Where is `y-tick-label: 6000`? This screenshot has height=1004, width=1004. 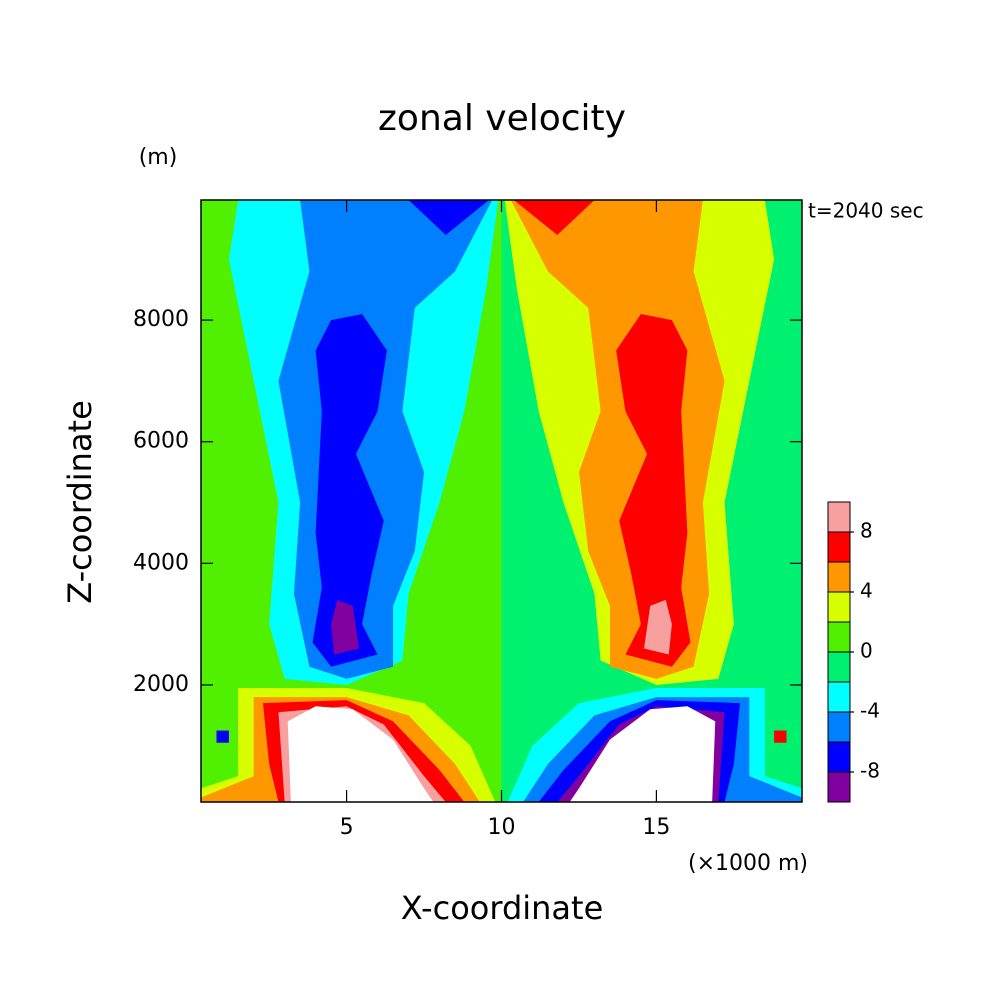 y-tick-label: 6000 is located at coordinates (161, 441).